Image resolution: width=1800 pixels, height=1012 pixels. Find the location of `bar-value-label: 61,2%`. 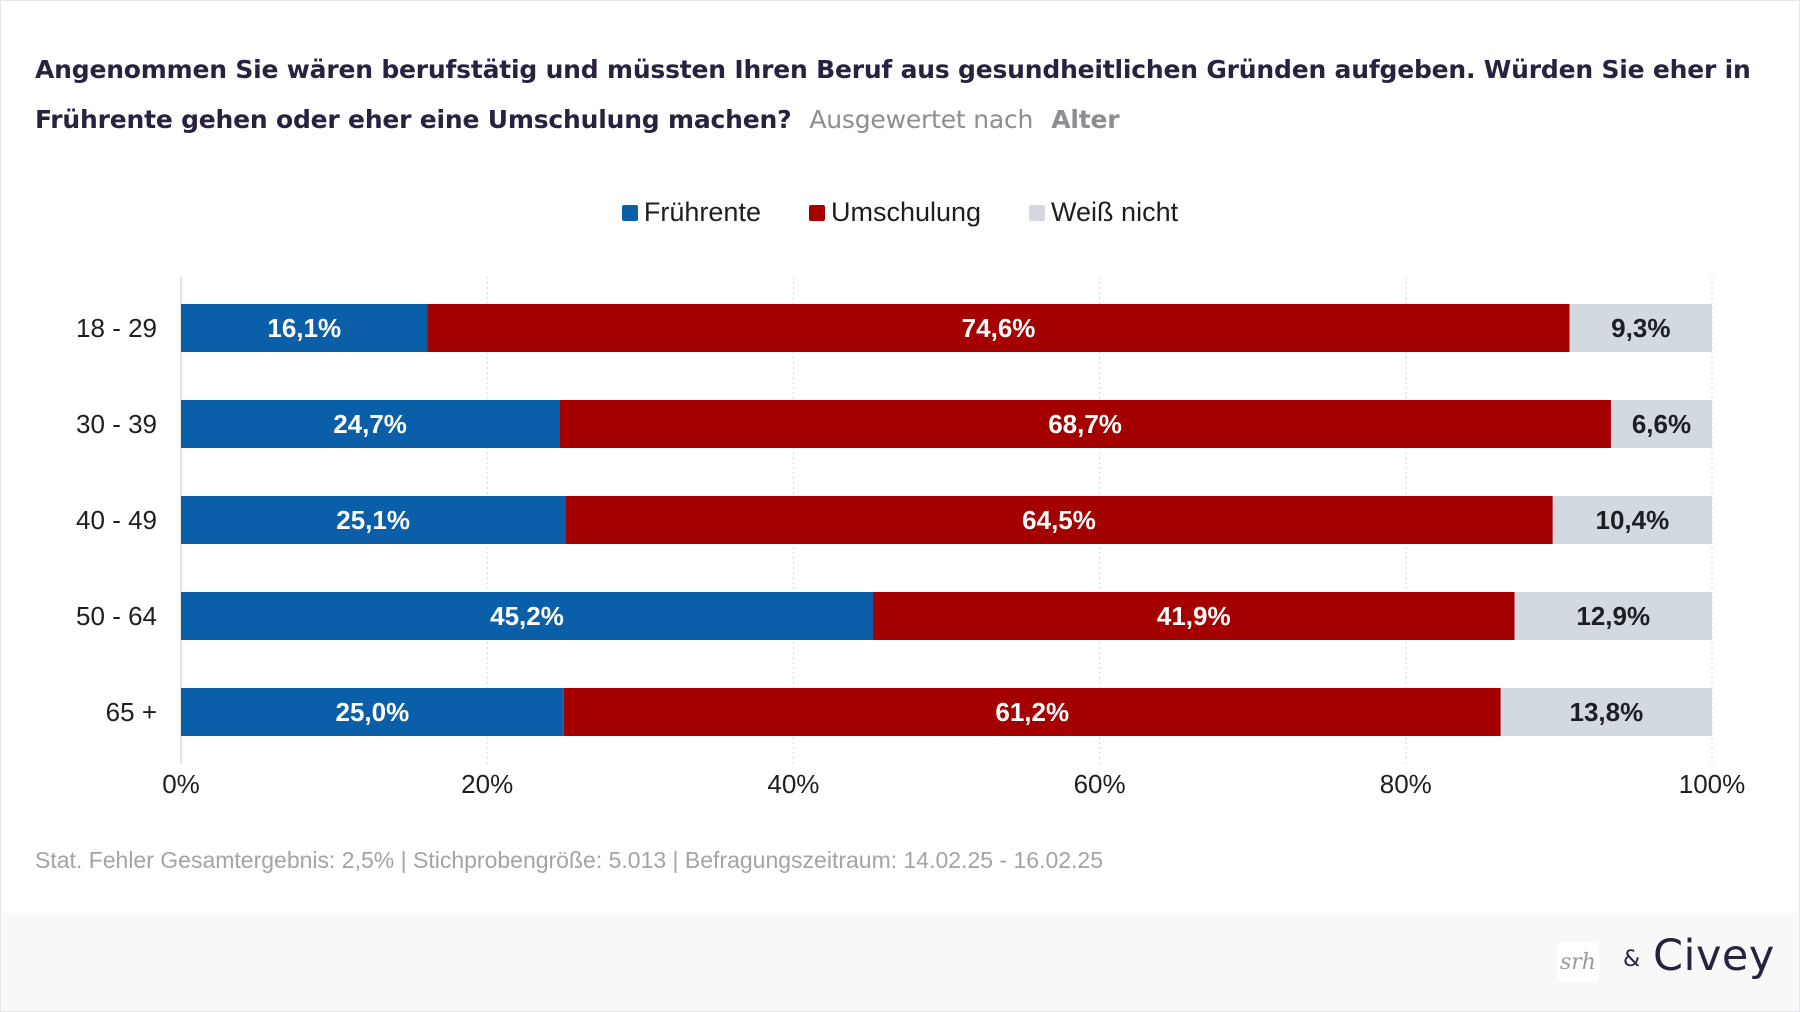

bar-value-label: 61,2% is located at coordinates (1032, 712).